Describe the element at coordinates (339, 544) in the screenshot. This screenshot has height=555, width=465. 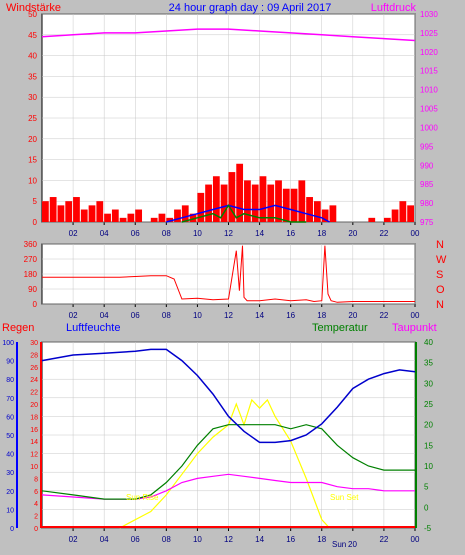
I see `bottom-sun-label: Sun` at that location.